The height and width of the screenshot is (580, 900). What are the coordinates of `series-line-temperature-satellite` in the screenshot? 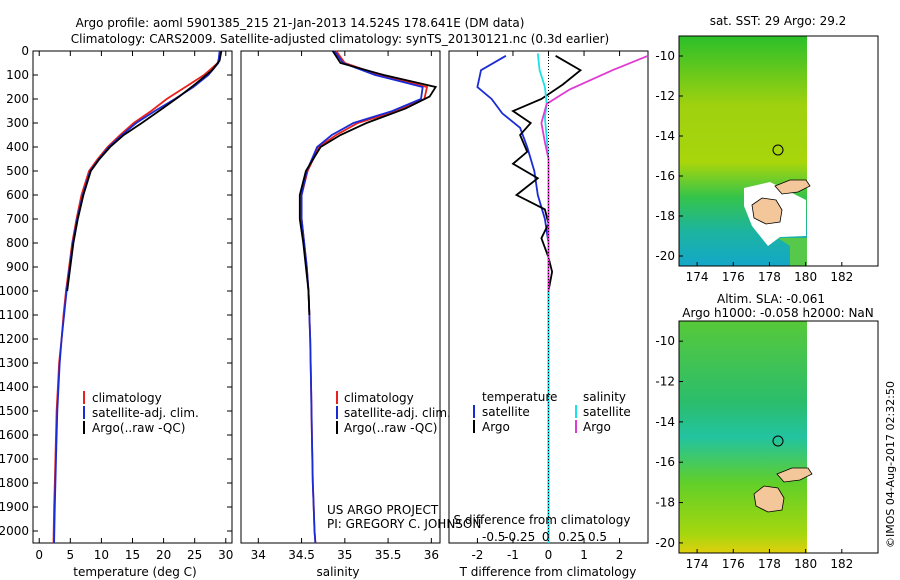 It's located at (513, 299).